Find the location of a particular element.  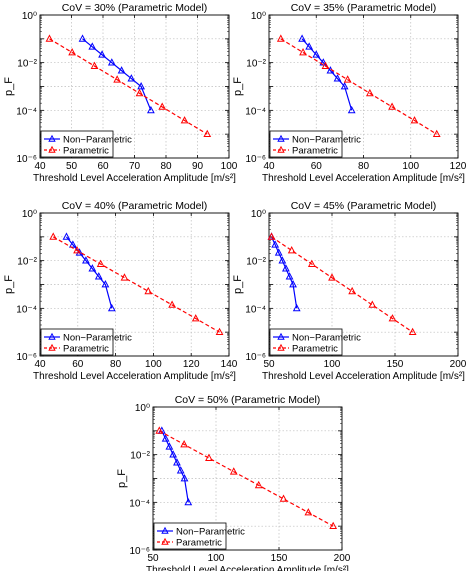

x-tick-label: 120 is located at coordinates (458, 166).